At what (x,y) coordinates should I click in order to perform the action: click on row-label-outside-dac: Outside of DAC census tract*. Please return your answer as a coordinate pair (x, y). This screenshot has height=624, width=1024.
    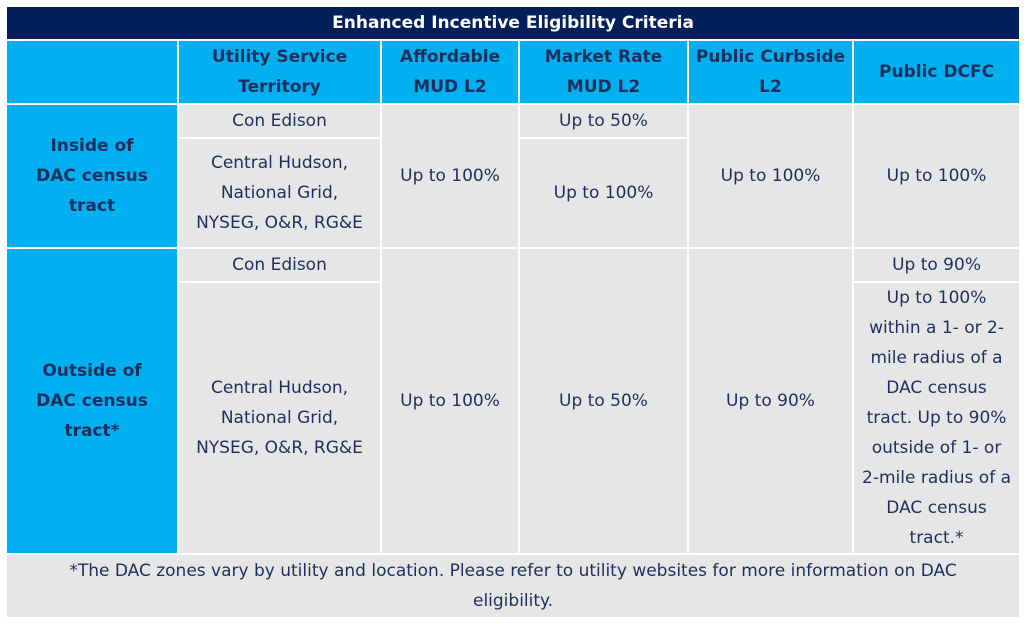
    Looking at the image, I should click on (92, 401).